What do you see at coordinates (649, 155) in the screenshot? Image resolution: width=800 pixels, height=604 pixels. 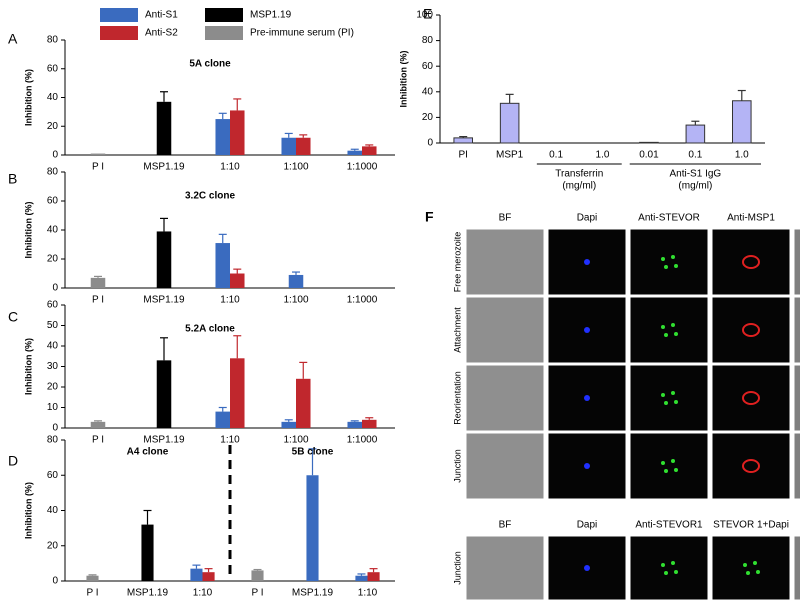 I see `x-tick-label: 0.01` at bounding box center [649, 155].